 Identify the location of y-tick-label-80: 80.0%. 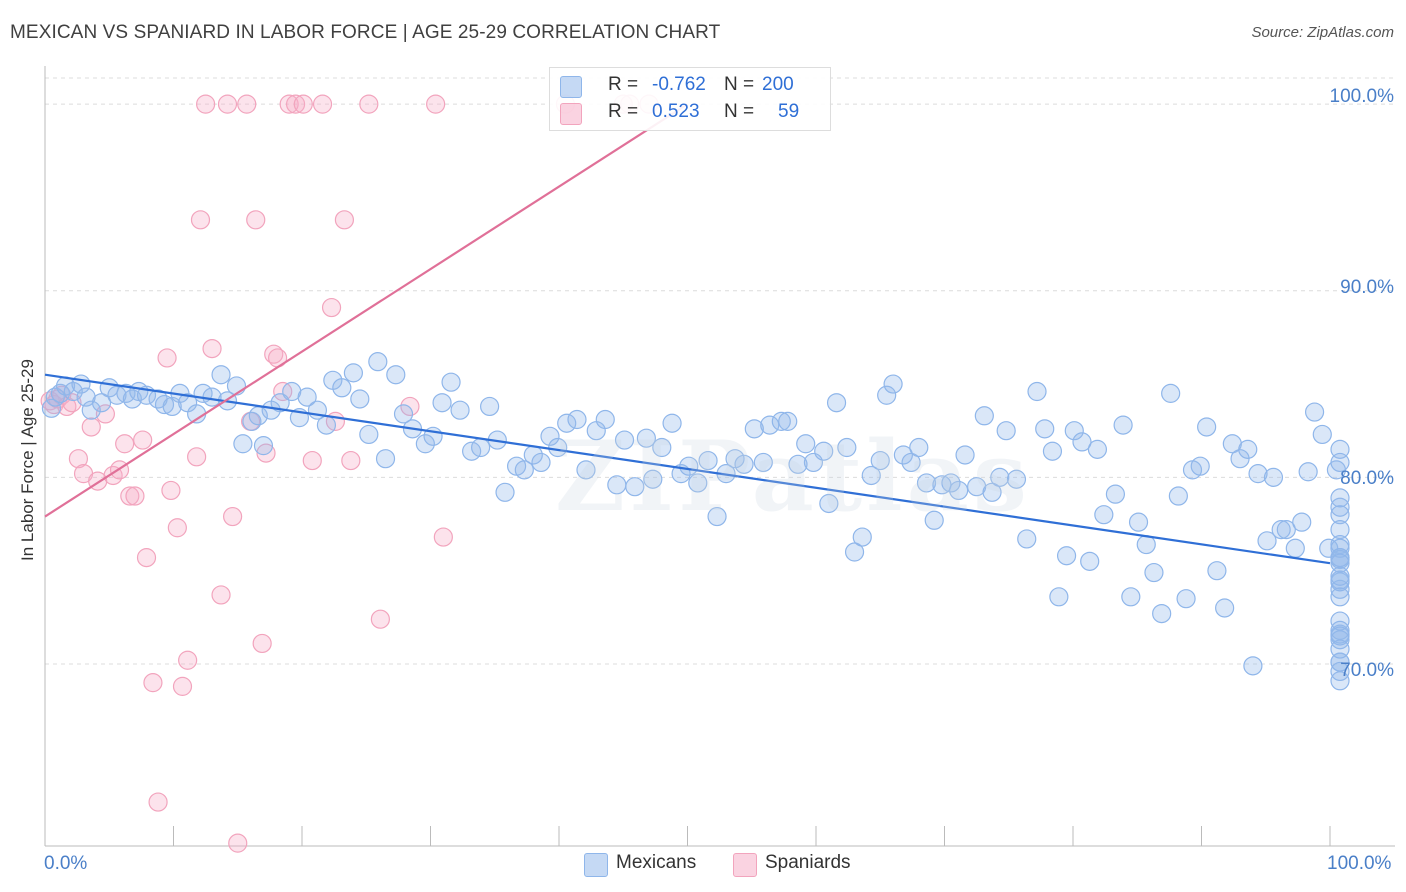
(1367, 478).